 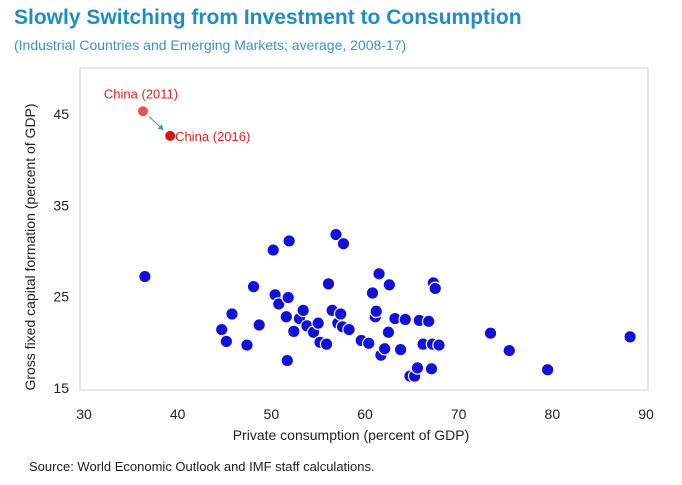 I want to click on y-tick-labels: 15 25 35 45, so click(x=61, y=251).